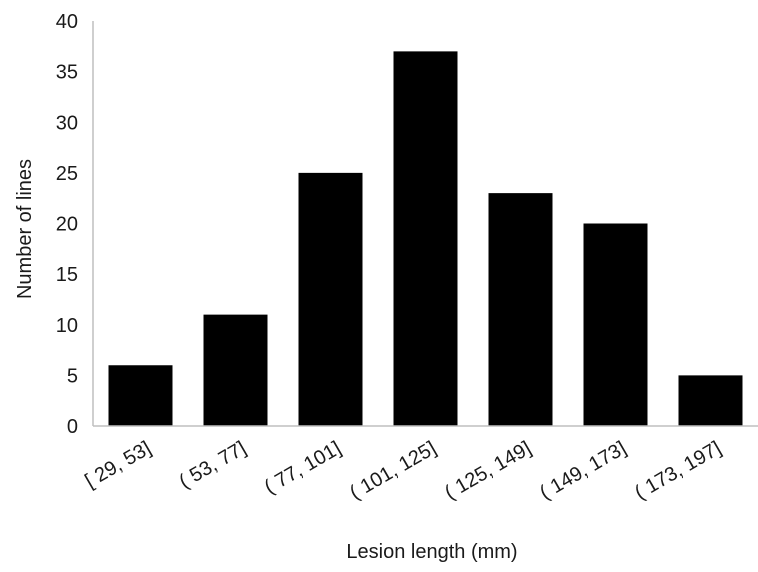 The height and width of the screenshot is (572, 758). What do you see at coordinates (67, 275) in the screenshot?
I see `y-tick-label: 15` at bounding box center [67, 275].